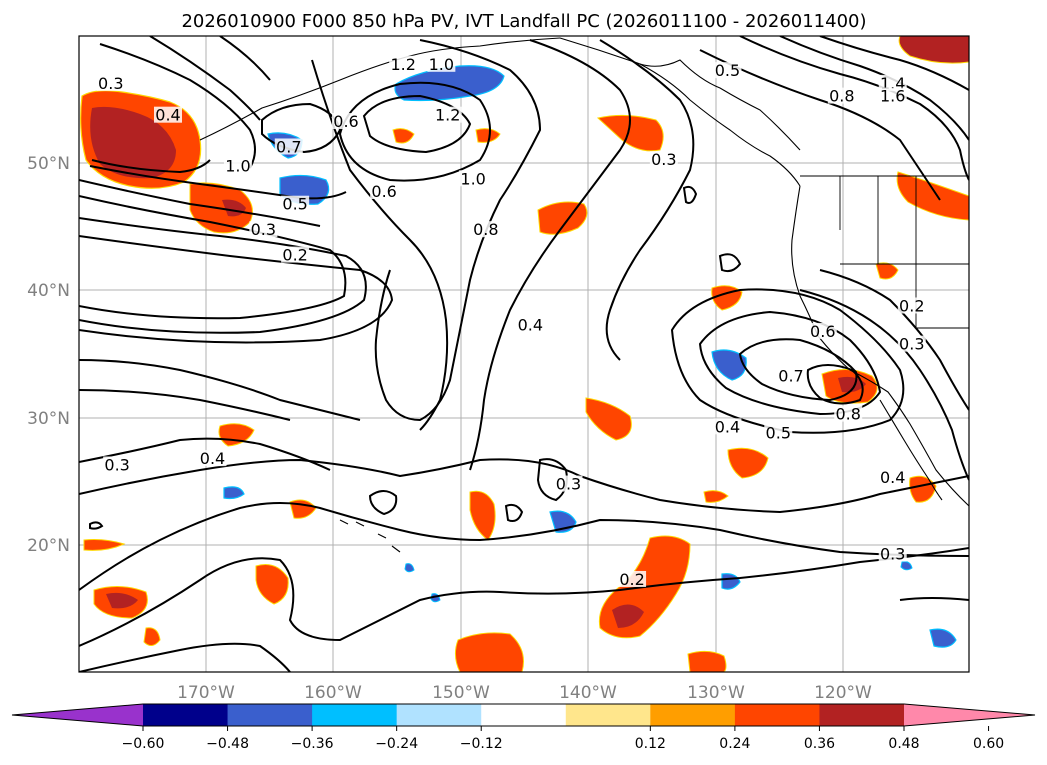  What do you see at coordinates (461, 693) in the screenshot?
I see `lon-tick-label: 150°W` at bounding box center [461, 693].